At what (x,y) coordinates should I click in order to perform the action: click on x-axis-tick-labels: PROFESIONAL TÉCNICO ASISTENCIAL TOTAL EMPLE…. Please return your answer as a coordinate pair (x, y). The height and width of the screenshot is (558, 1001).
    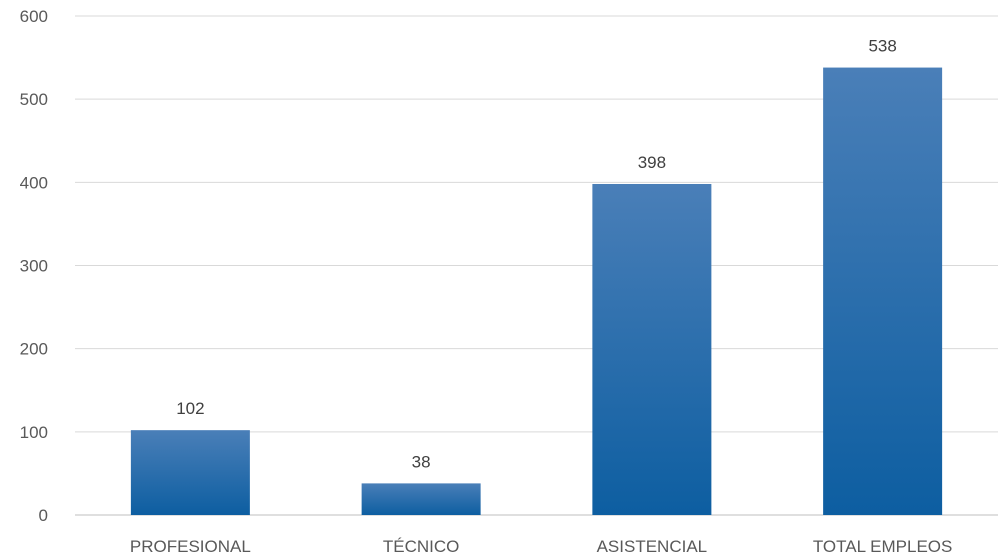
    Looking at the image, I should click on (541, 546).